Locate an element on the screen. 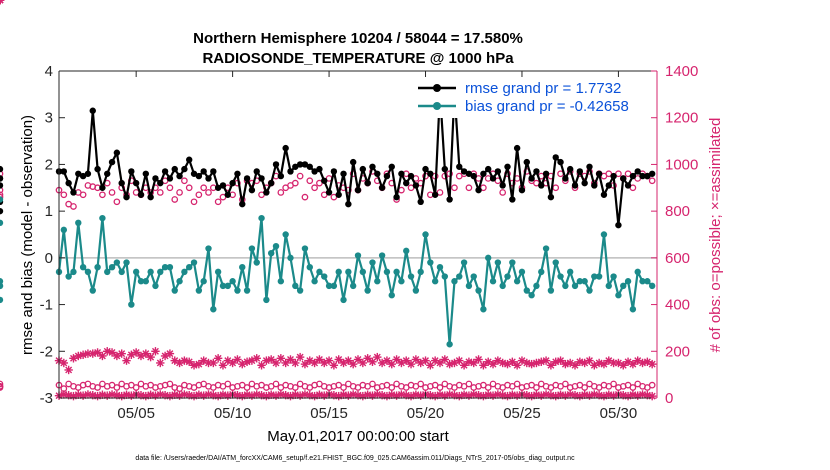 The width and height of the screenshot is (830, 470). y-left-tick-label: 4 is located at coordinates (49, 71).